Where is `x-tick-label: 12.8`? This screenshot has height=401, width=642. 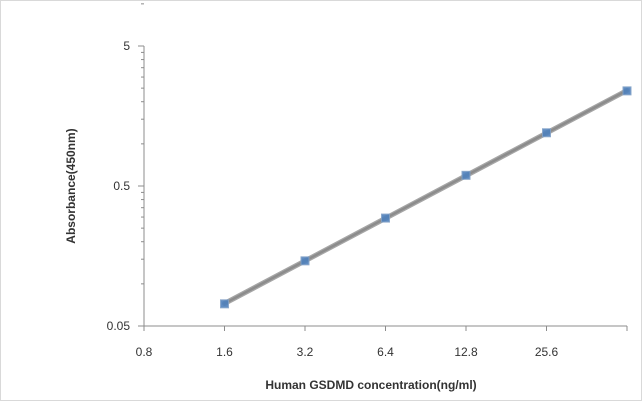 x-tick-label: 12.8 is located at coordinates (466, 352).